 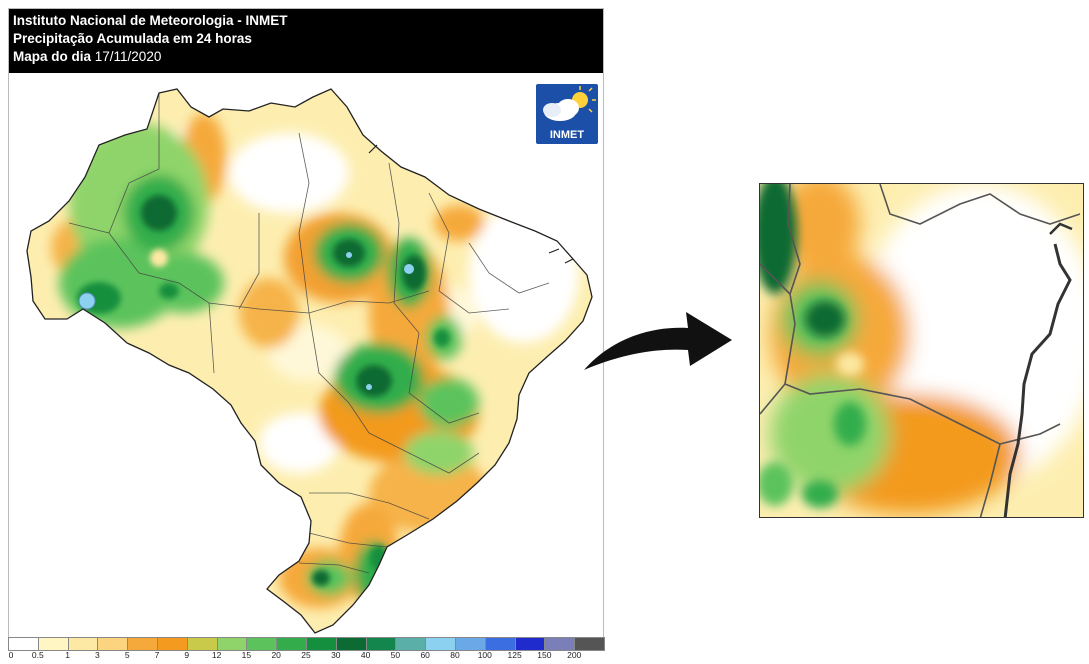 What do you see at coordinates (276, 655) in the screenshot?
I see `legend-label: 20` at bounding box center [276, 655].